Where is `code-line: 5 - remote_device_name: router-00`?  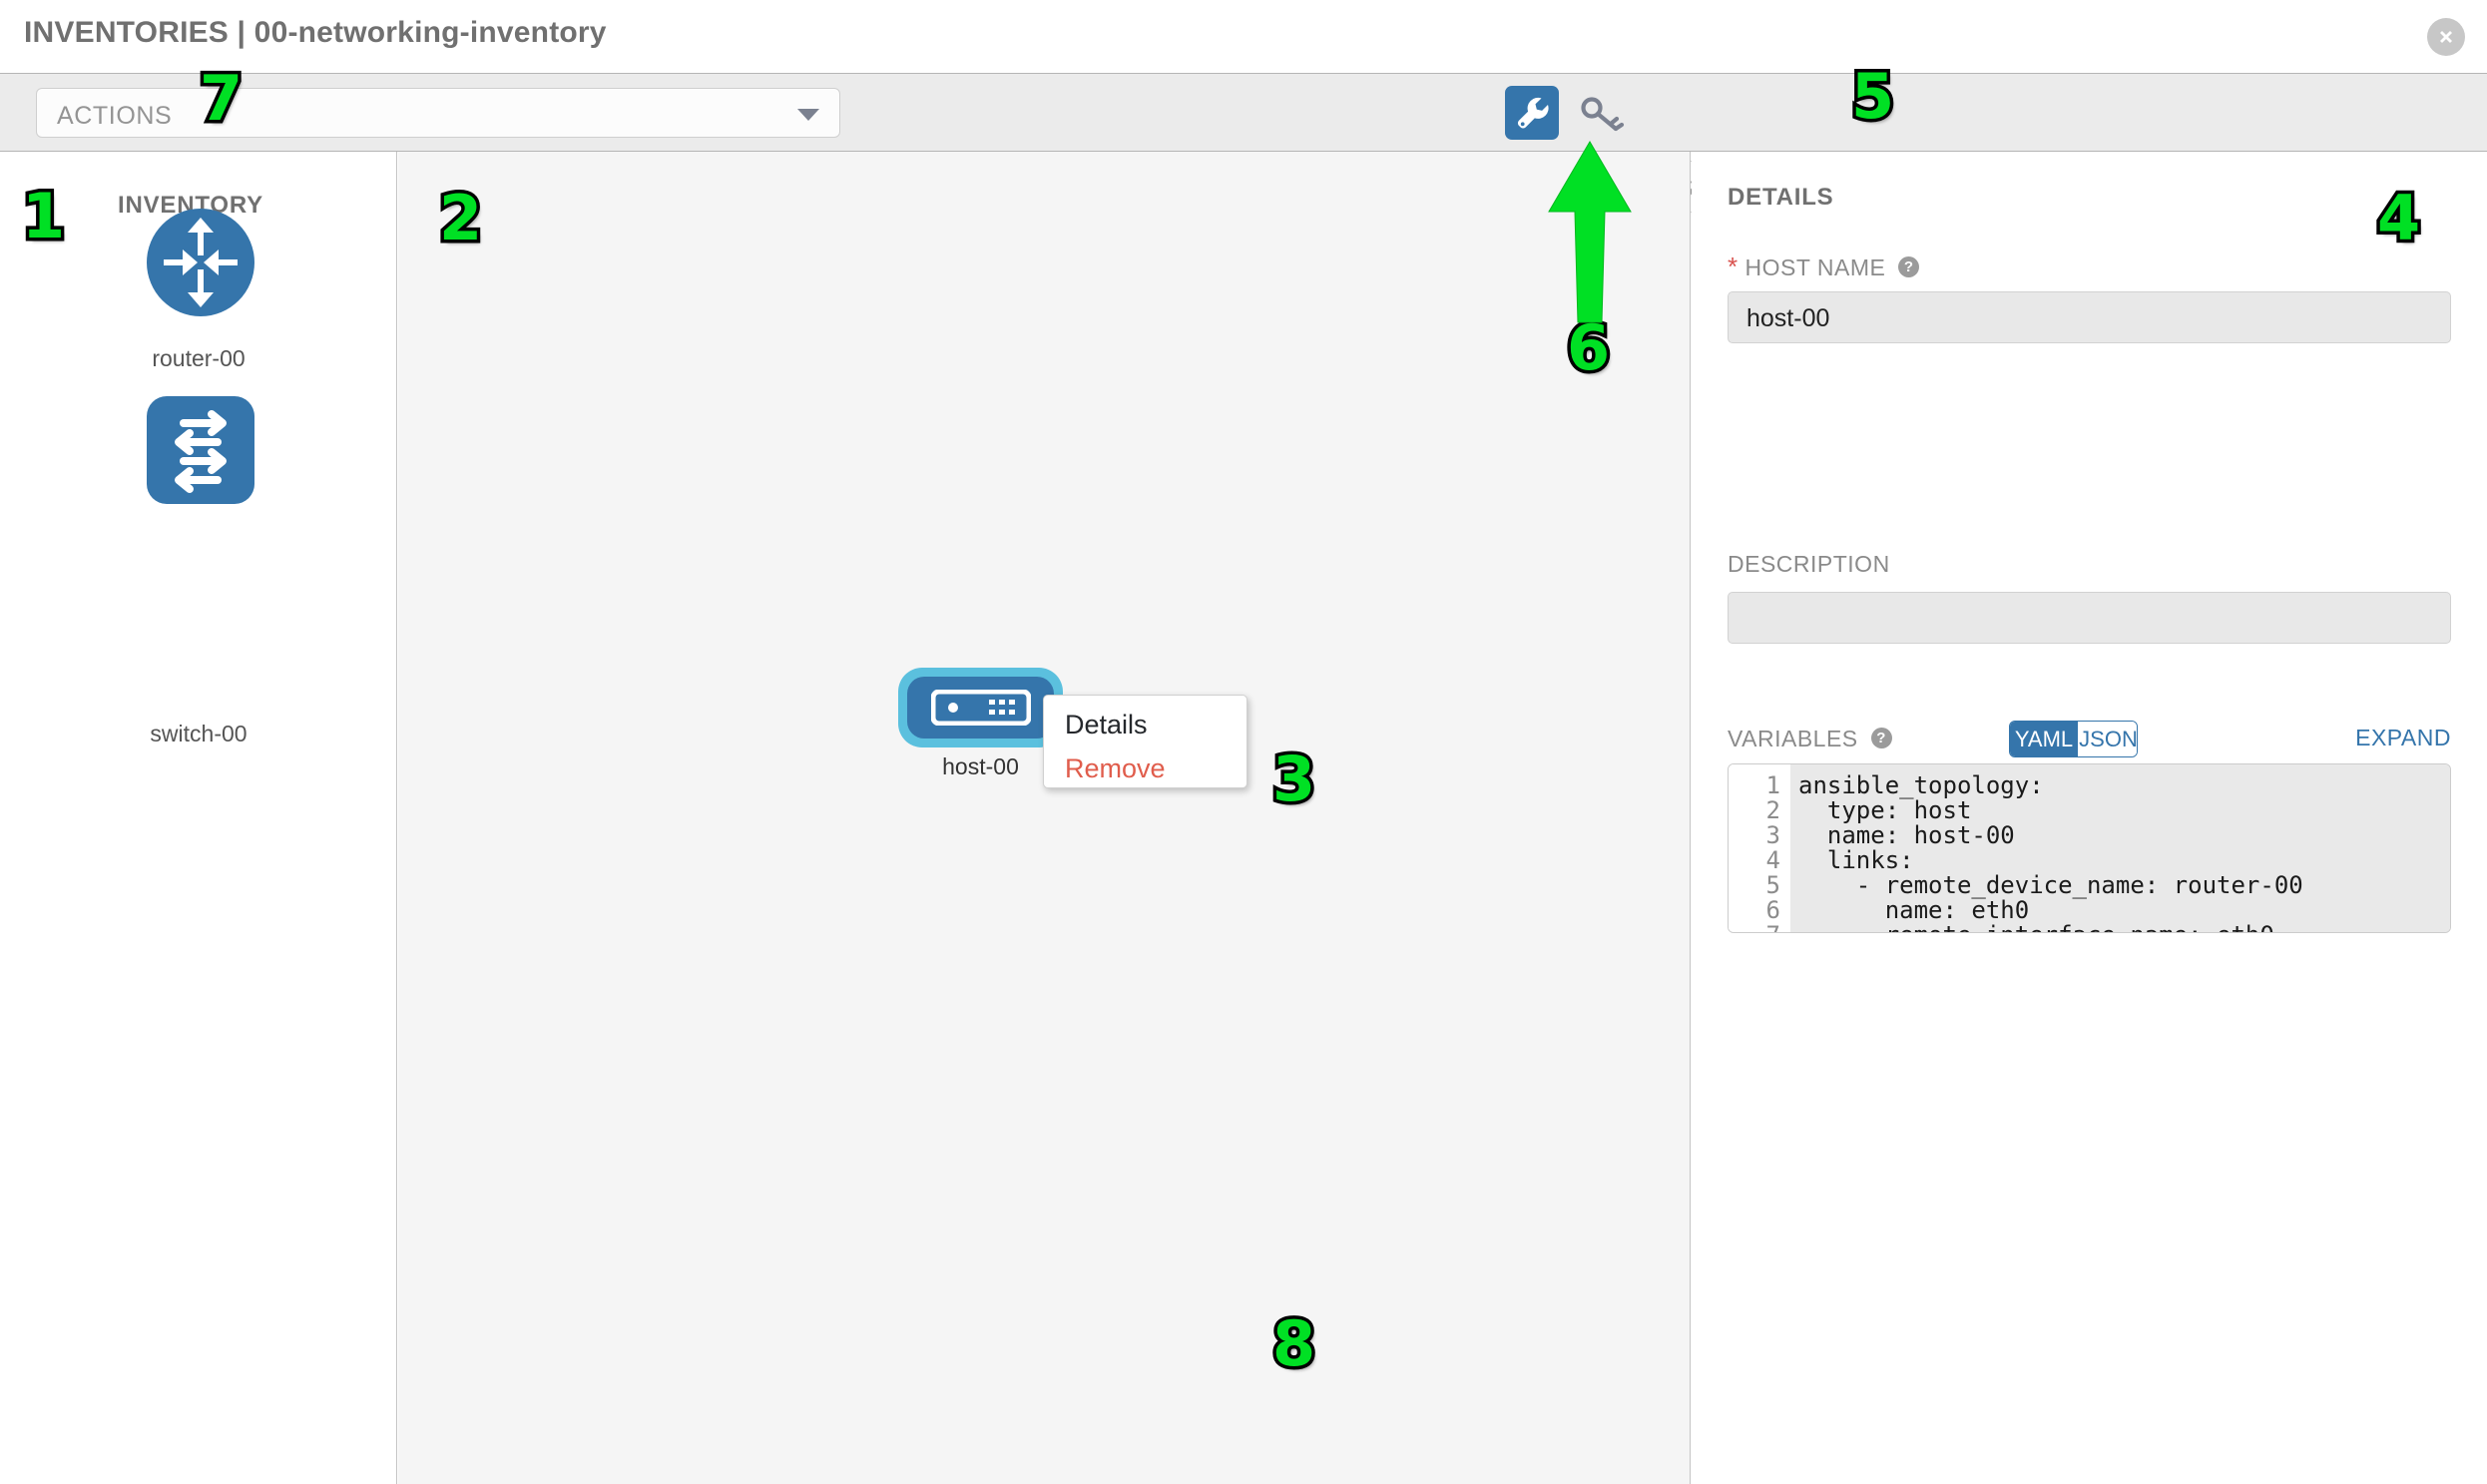 code-line: 5 - remote_device_name: router-00 is located at coordinates (2089, 885).